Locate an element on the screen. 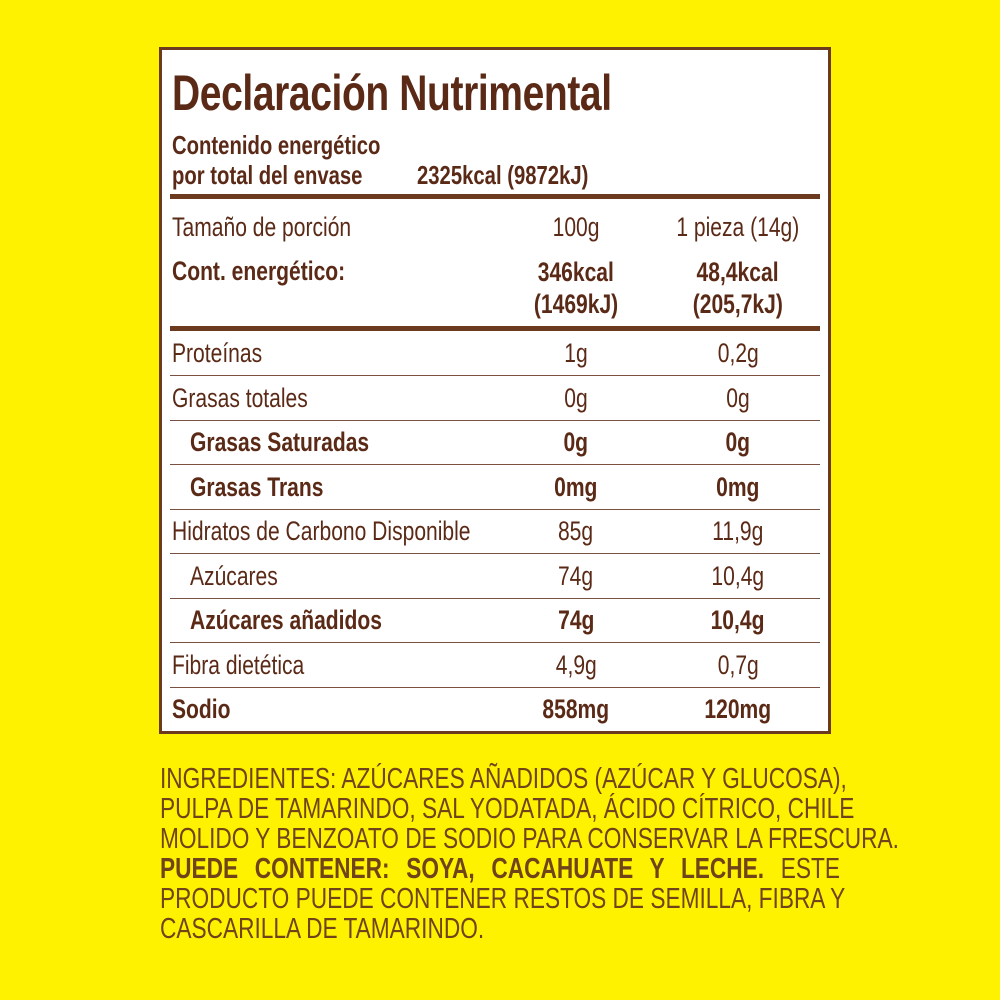 This screenshot has width=1000, height=1000. nutrient-row: Grasas Trans 0mg 0mg is located at coordinates (495, 487).